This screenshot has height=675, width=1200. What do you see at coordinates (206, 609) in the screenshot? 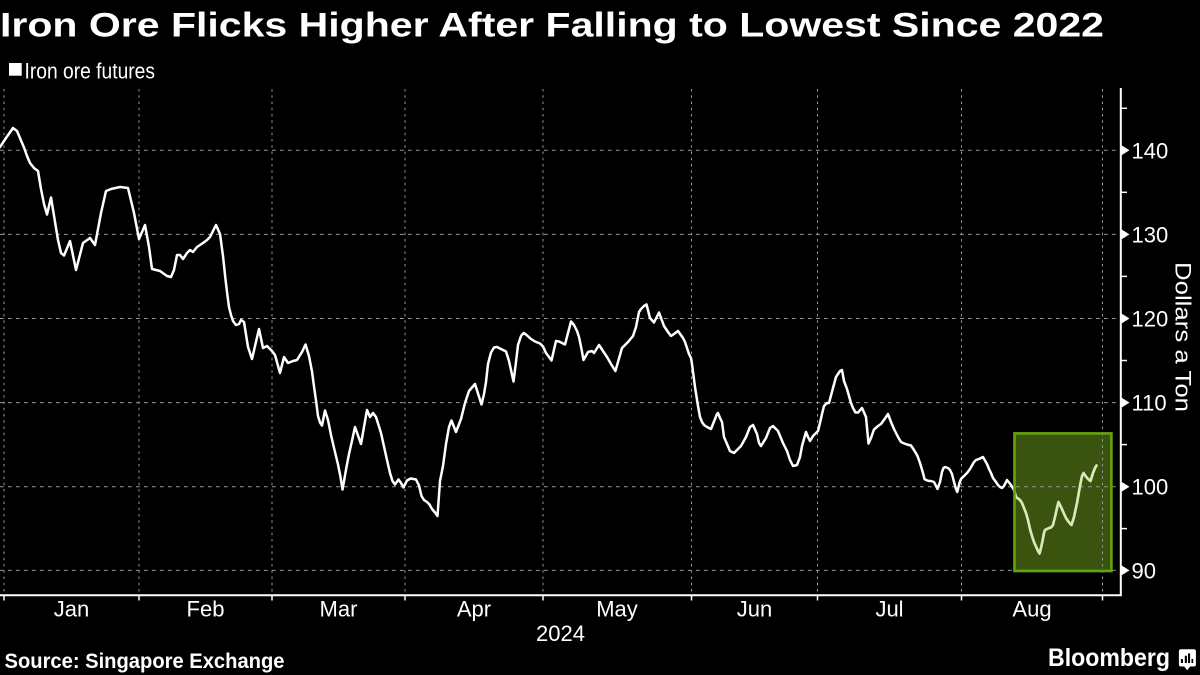
I see `svg-text: Feb` at bounding box center [206, 609].